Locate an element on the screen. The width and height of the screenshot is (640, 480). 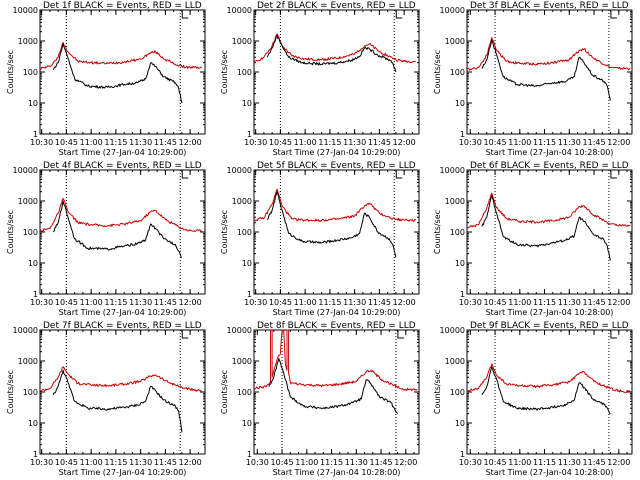
panel-title: Det 3f BLACK = Events, RED = LLD is located at coordinates (549, 6).